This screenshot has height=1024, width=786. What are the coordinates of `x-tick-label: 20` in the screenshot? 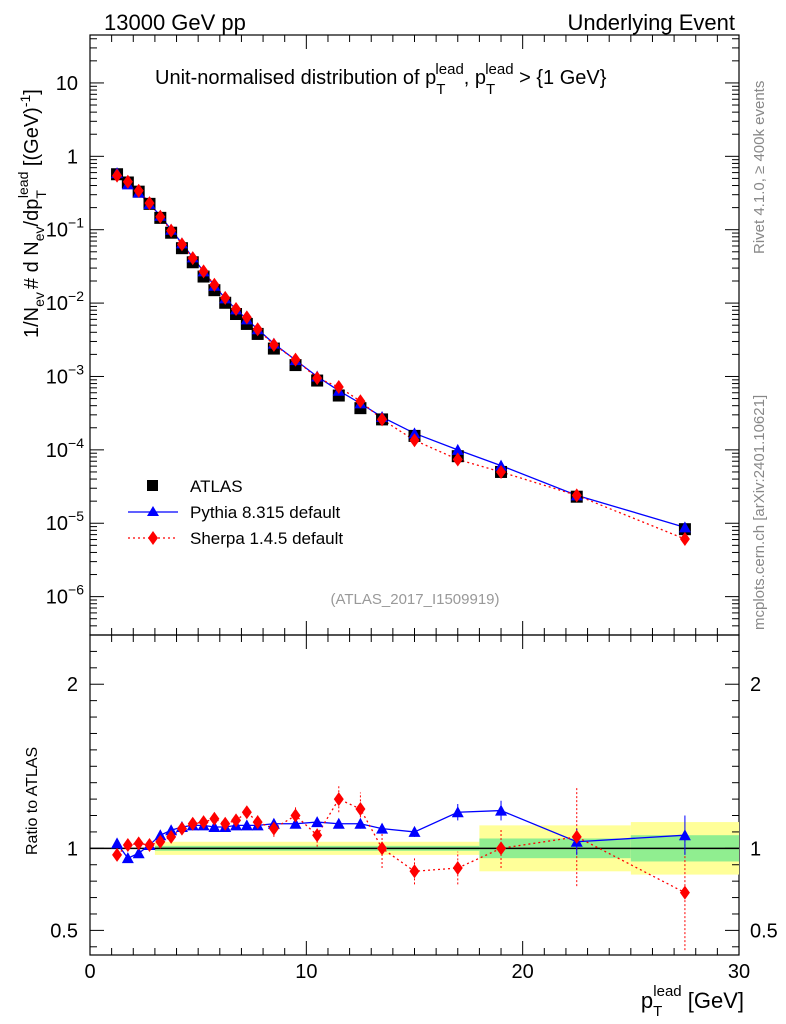 It's located at (523, 972).